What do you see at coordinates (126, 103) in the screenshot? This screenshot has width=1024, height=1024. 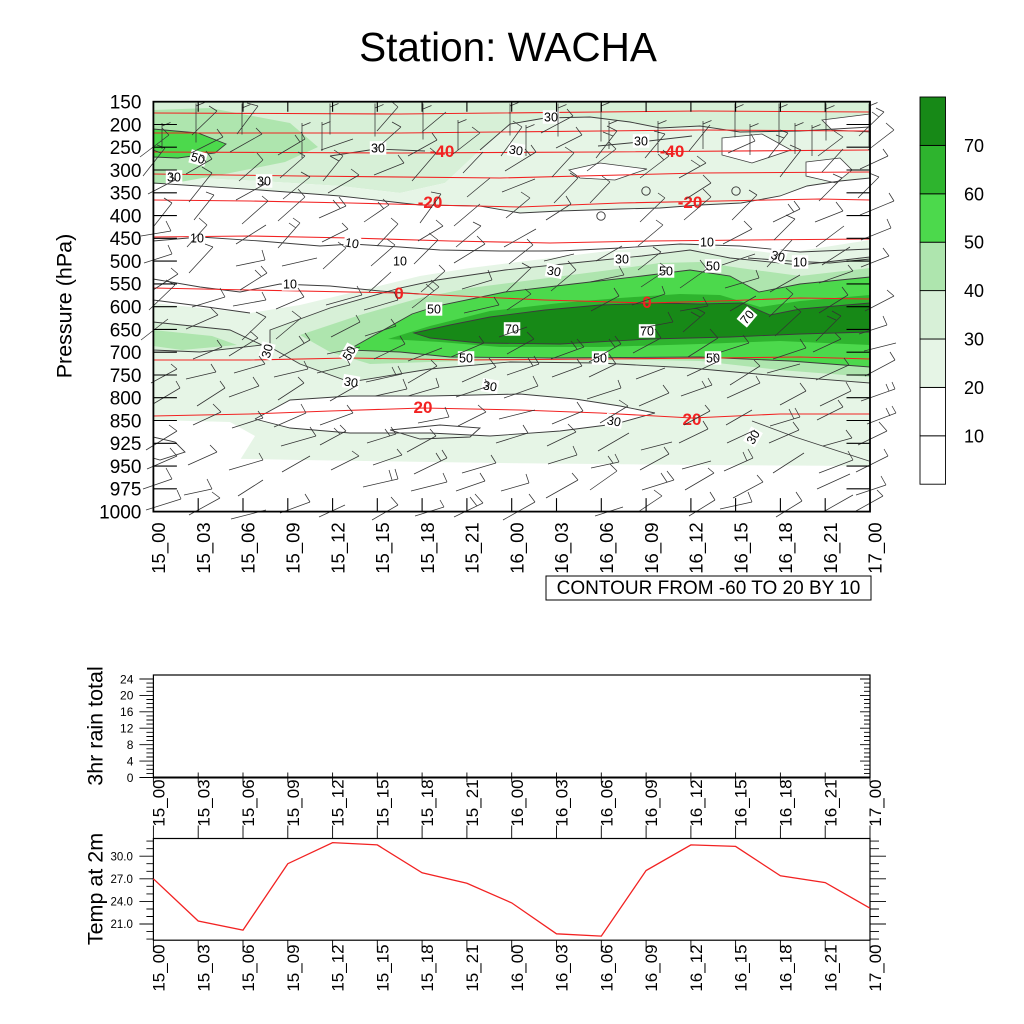 I see `svg-text: 150` at bounding box center [126, 103].